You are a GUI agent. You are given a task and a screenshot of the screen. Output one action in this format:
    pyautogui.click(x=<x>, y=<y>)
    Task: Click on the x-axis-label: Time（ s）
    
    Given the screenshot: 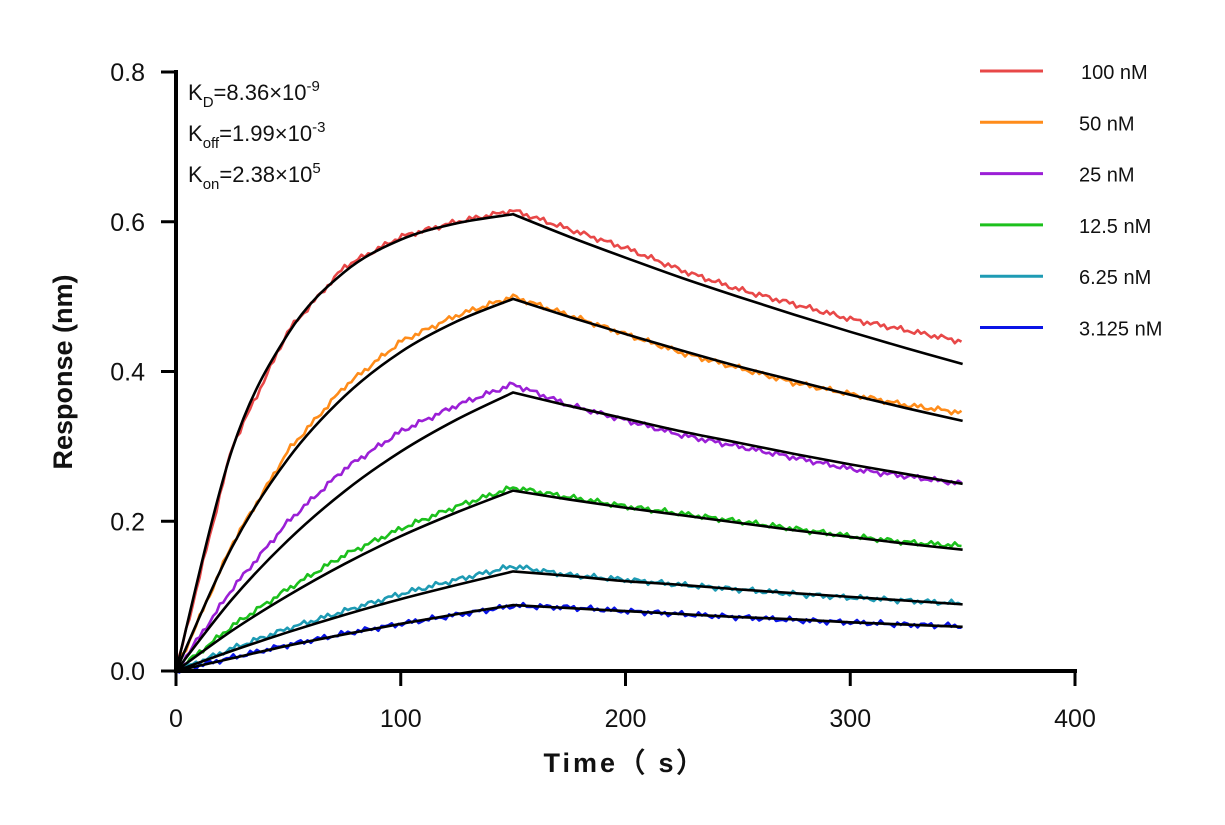 What is the action you would take?
    pyautogui.click(x=624, y=763)
    